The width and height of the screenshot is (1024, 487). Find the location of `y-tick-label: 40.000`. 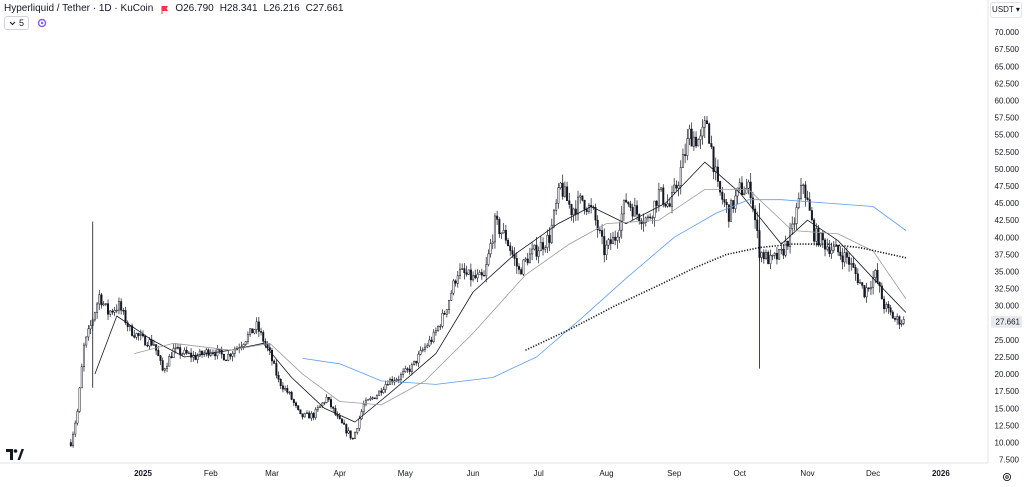

y-tick-label: 40.000 is located at coordinates (1007, 237).